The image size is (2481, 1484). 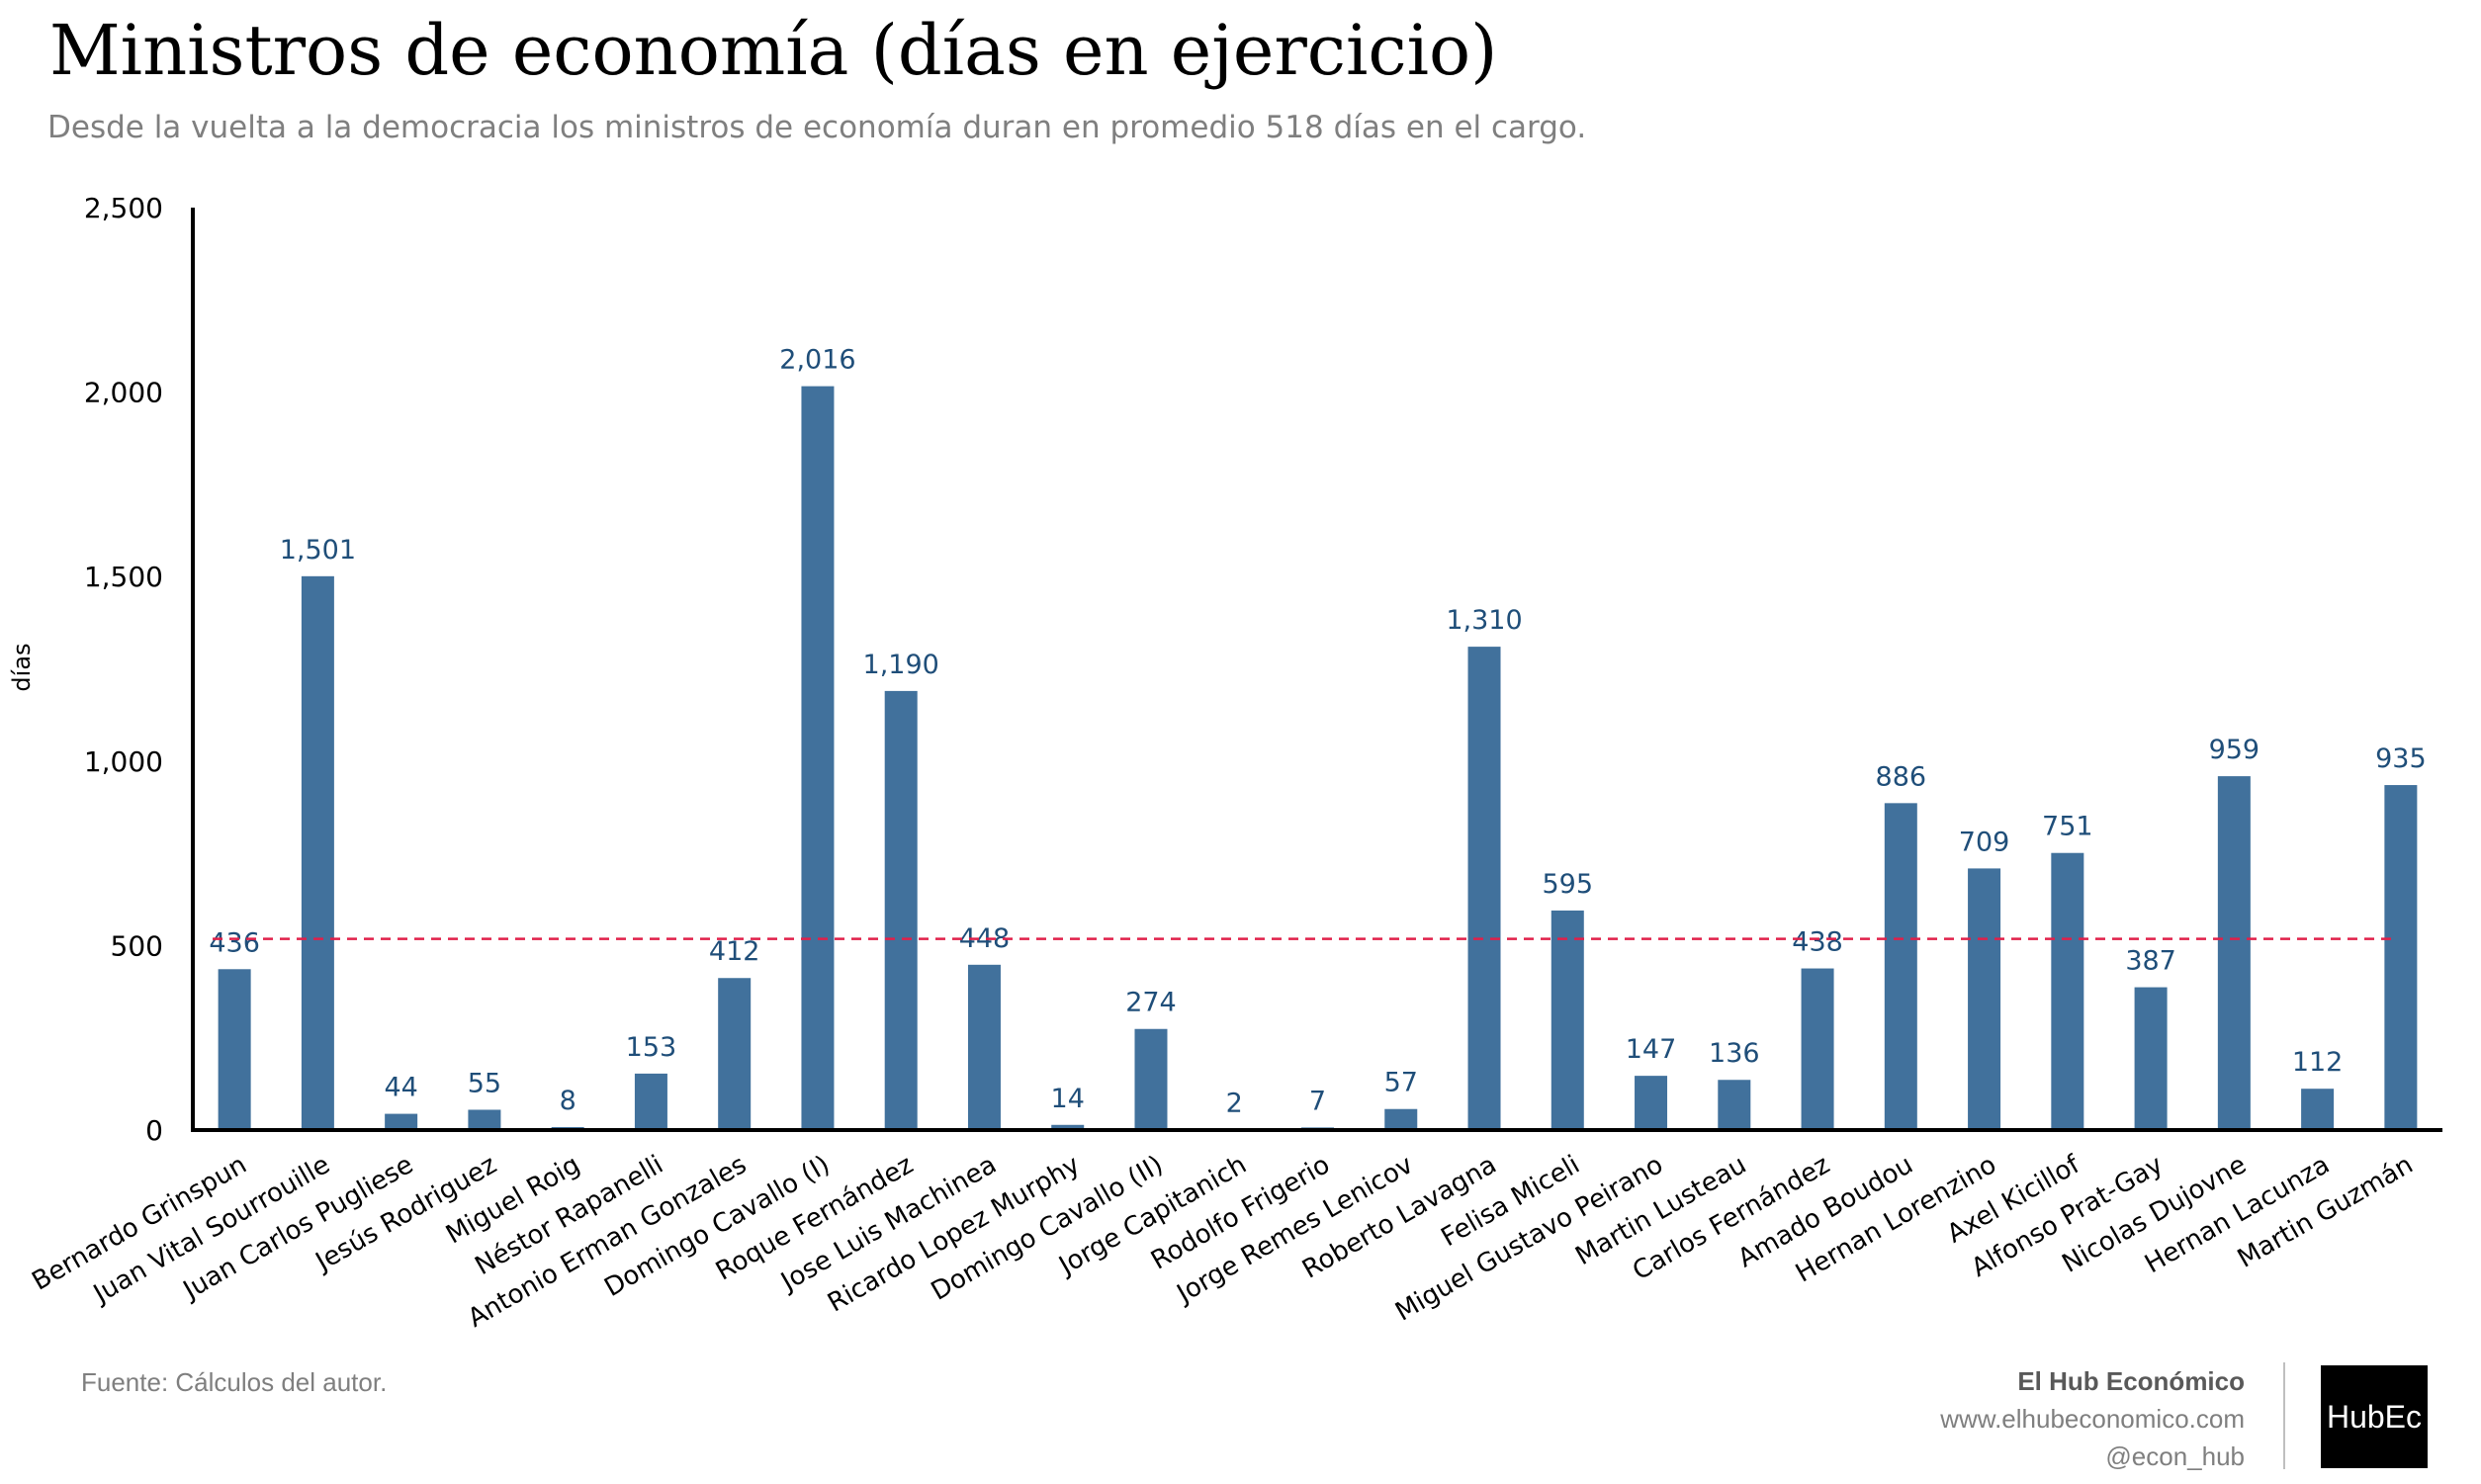 I want to click on data-label: 709, so click(x=1984, y=842).